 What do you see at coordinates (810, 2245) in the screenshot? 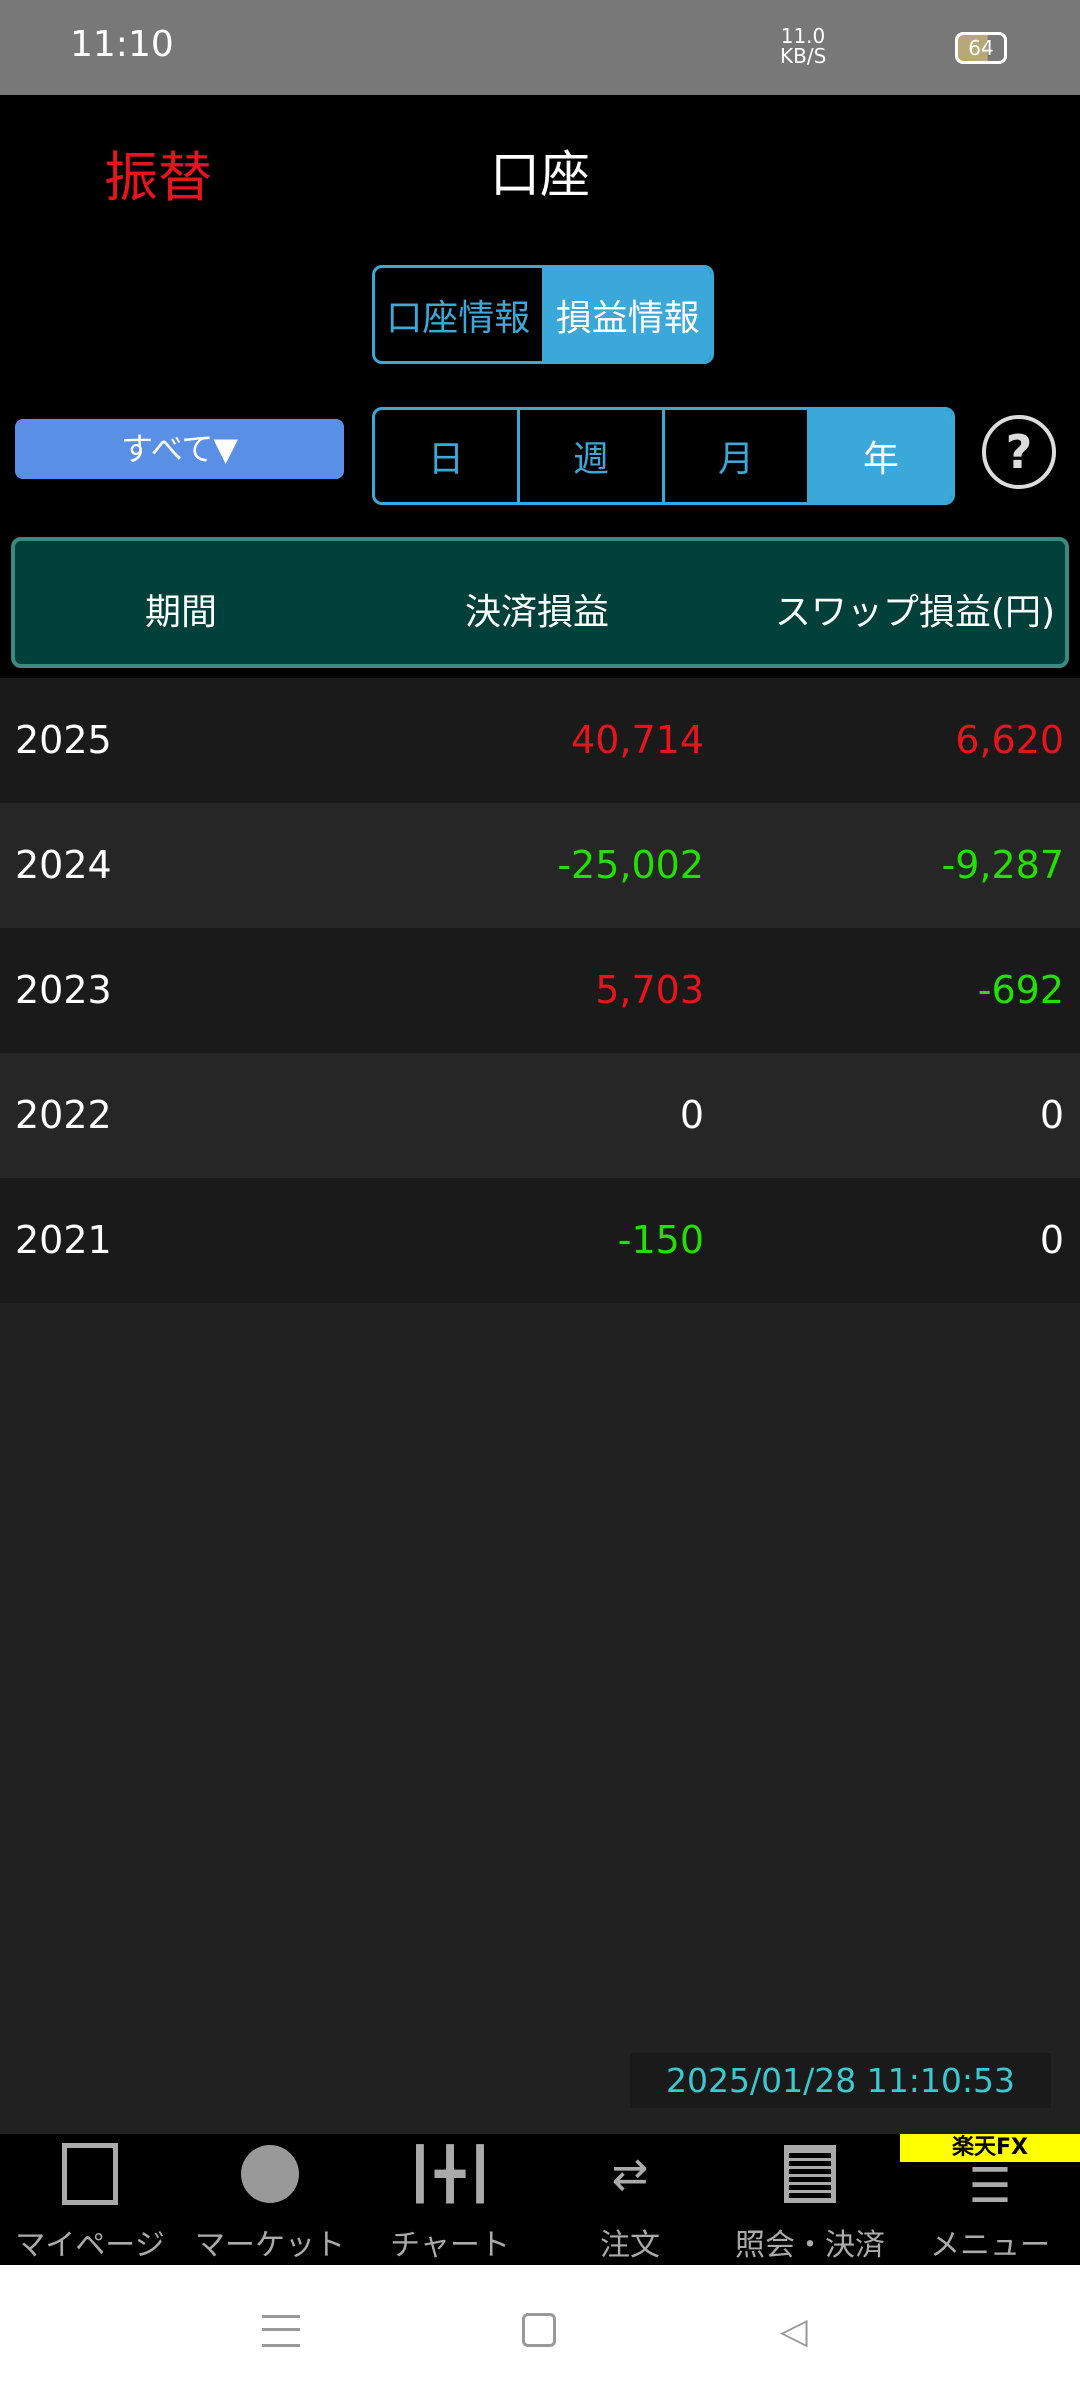
I see `nav-label: 照会・決済` at bounding box center [810, 2245].